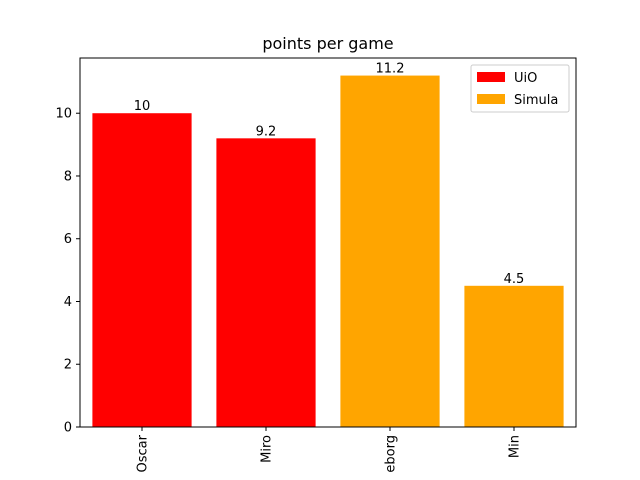  What do you see at coordinates (491, 77) in the screenshot?
I see `legend-swatch-uio` at bounding box center [491, 77].